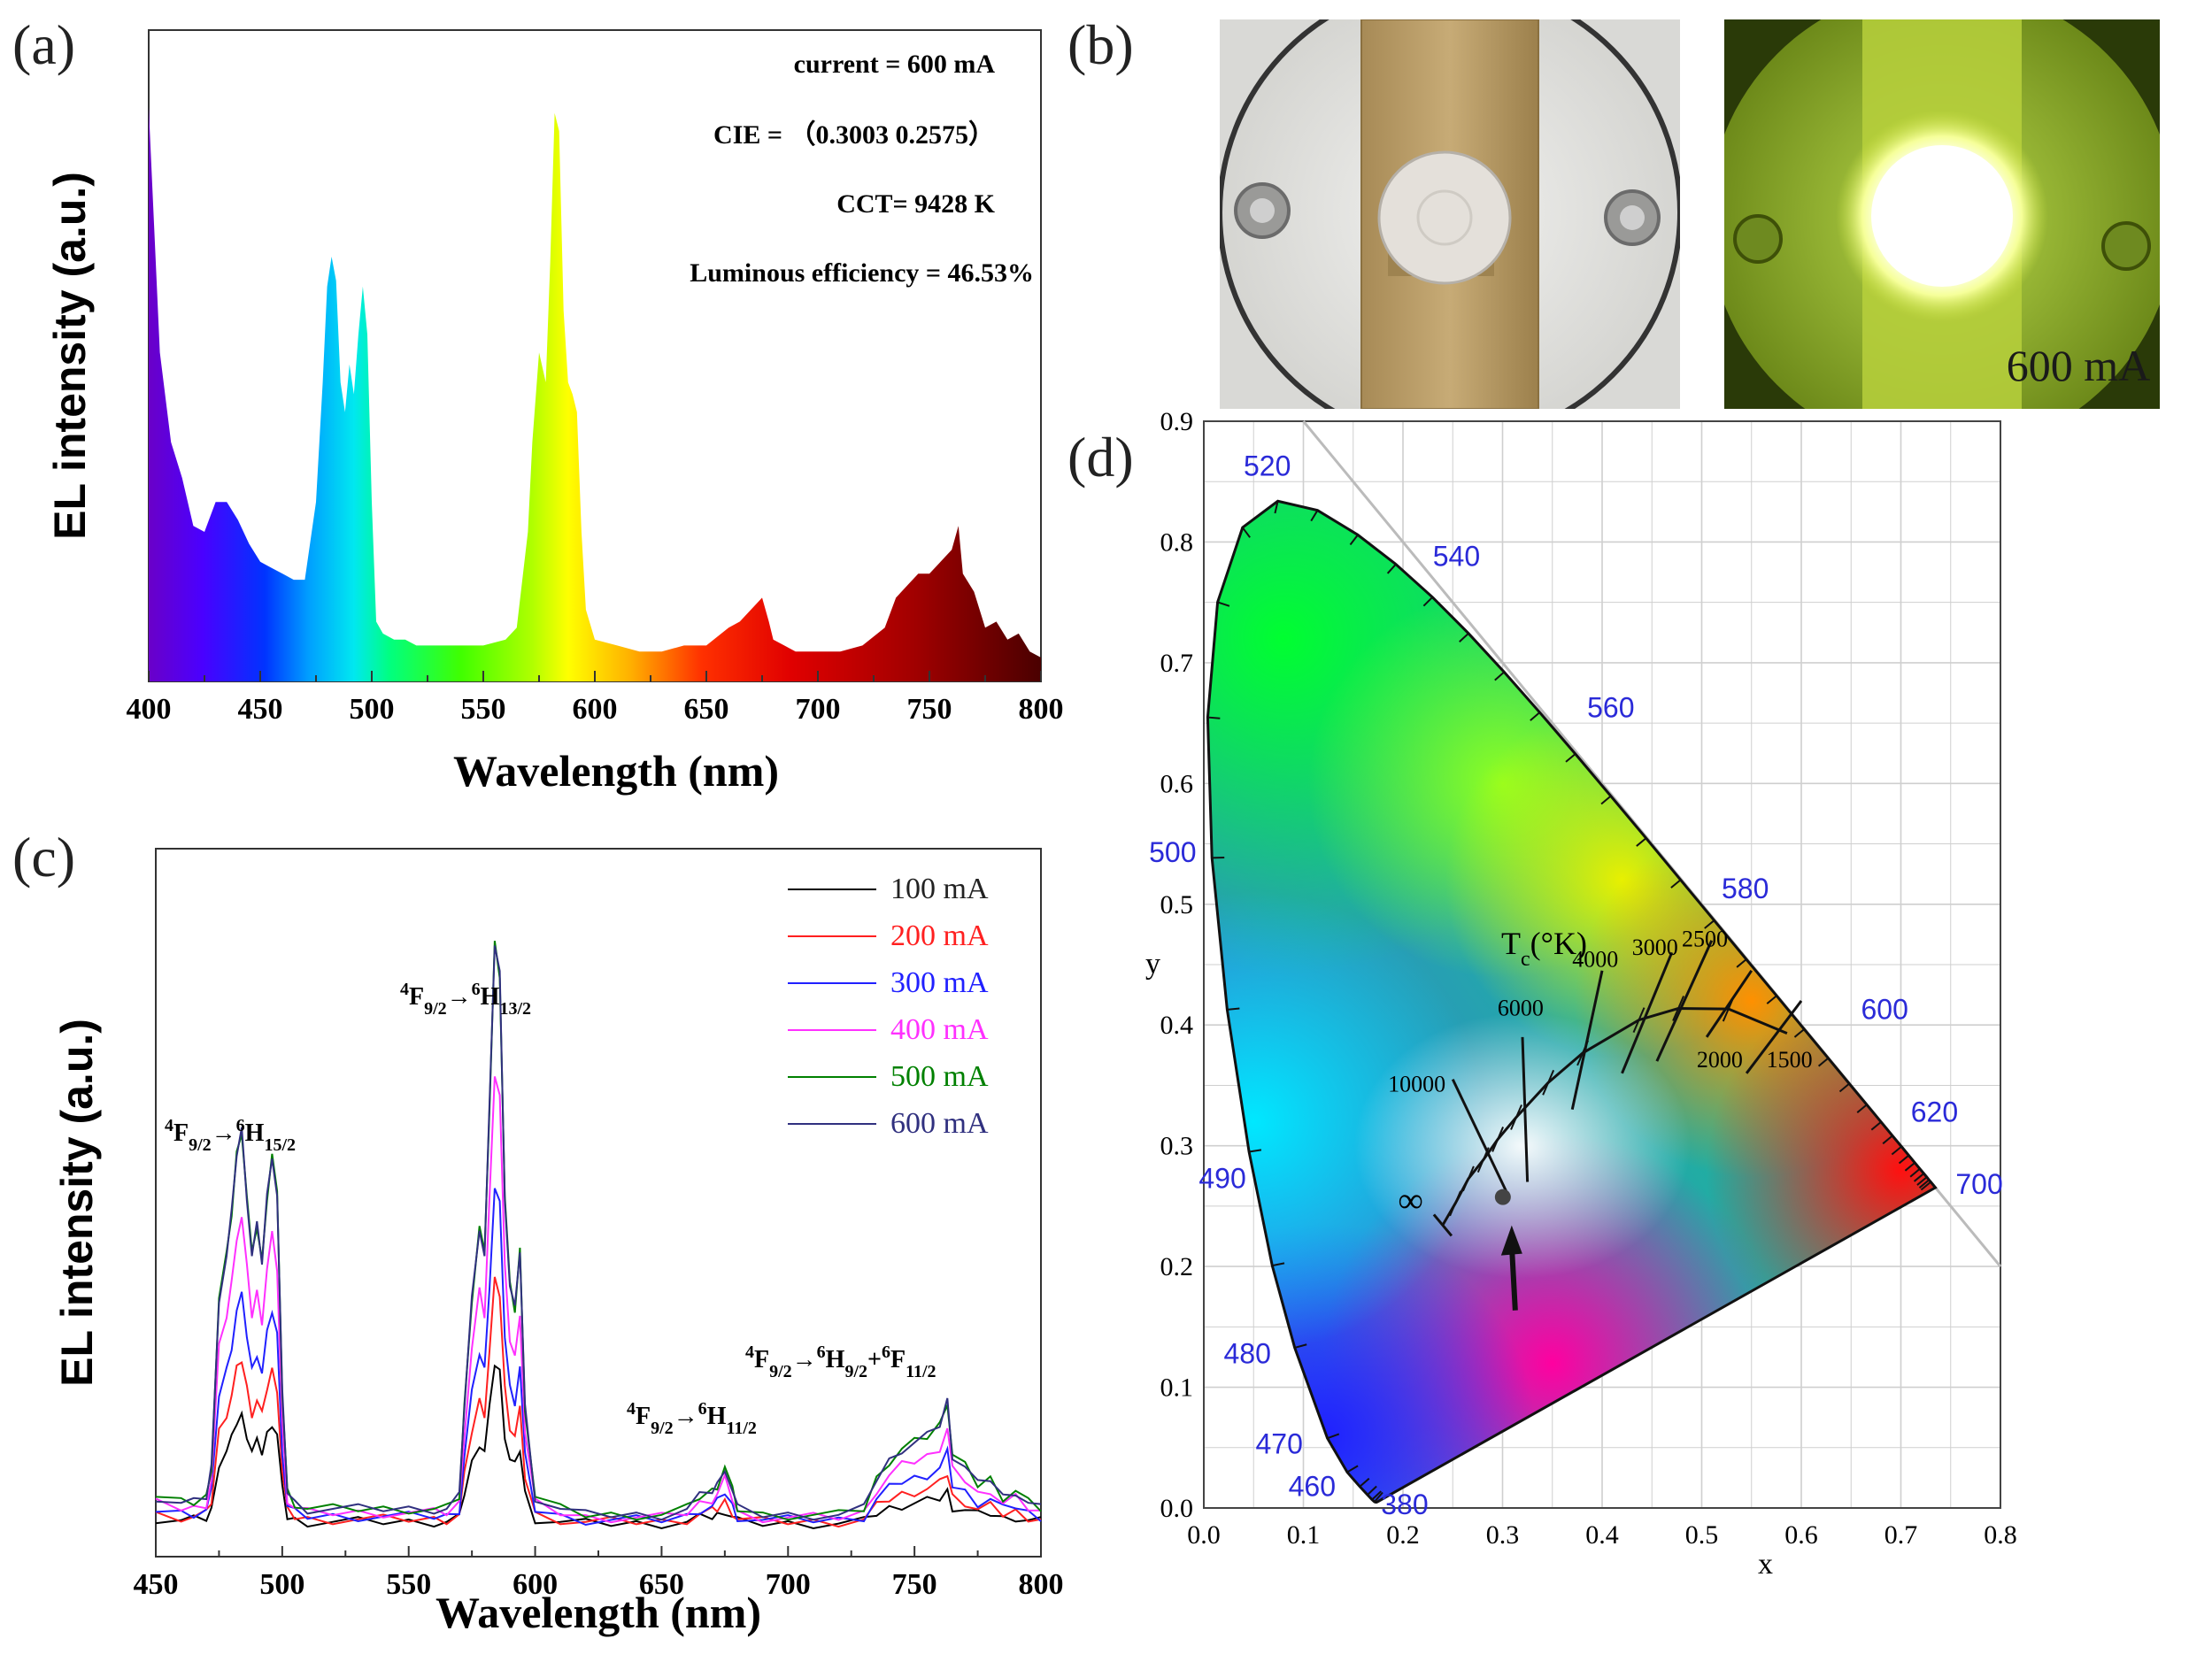  Describe the element at coordinates (281, 1585) in the screenshot. I see `x-tick-label: 500` at that location.